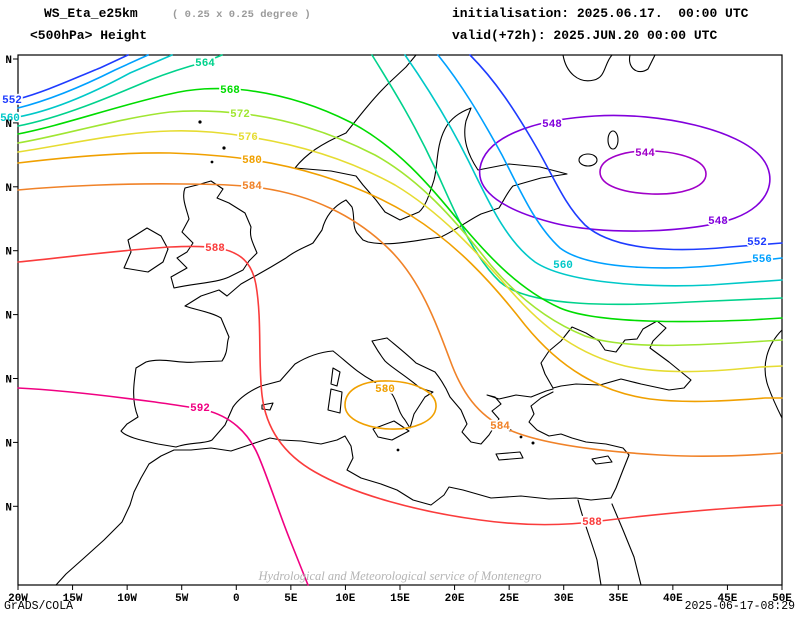 The image size is (800, 618). I want to click on model-name: WS_Eta_e25km, so click(91, 13).